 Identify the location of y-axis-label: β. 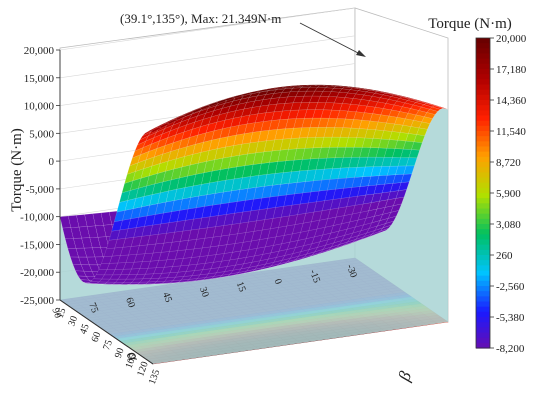
(404, 376).